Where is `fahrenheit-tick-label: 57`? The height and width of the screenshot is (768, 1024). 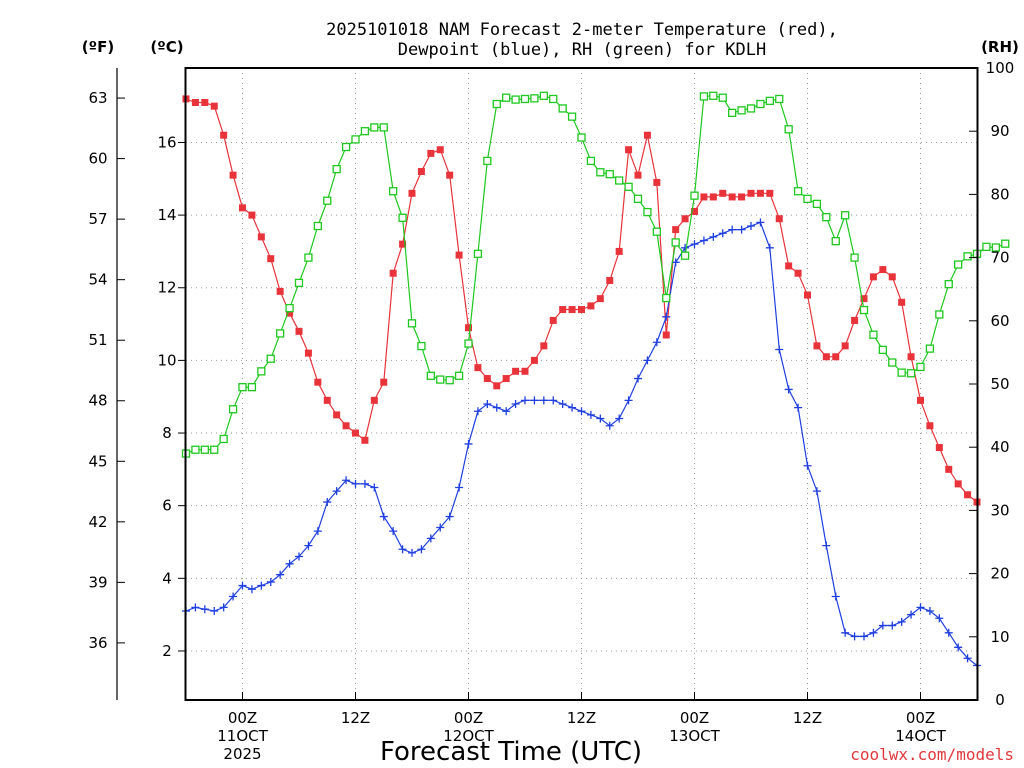 fahrenheit-tick-label: 57 is located at coordinates (97, 219).